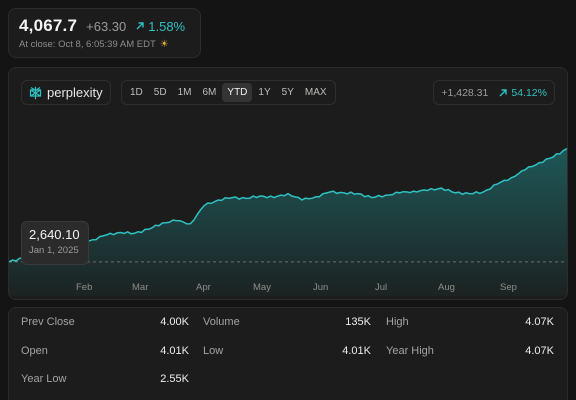 Image resolution: width=576 pixels, height=400 pixels. I want to click on price-change-percent: 1.58%, so click(160, 26).